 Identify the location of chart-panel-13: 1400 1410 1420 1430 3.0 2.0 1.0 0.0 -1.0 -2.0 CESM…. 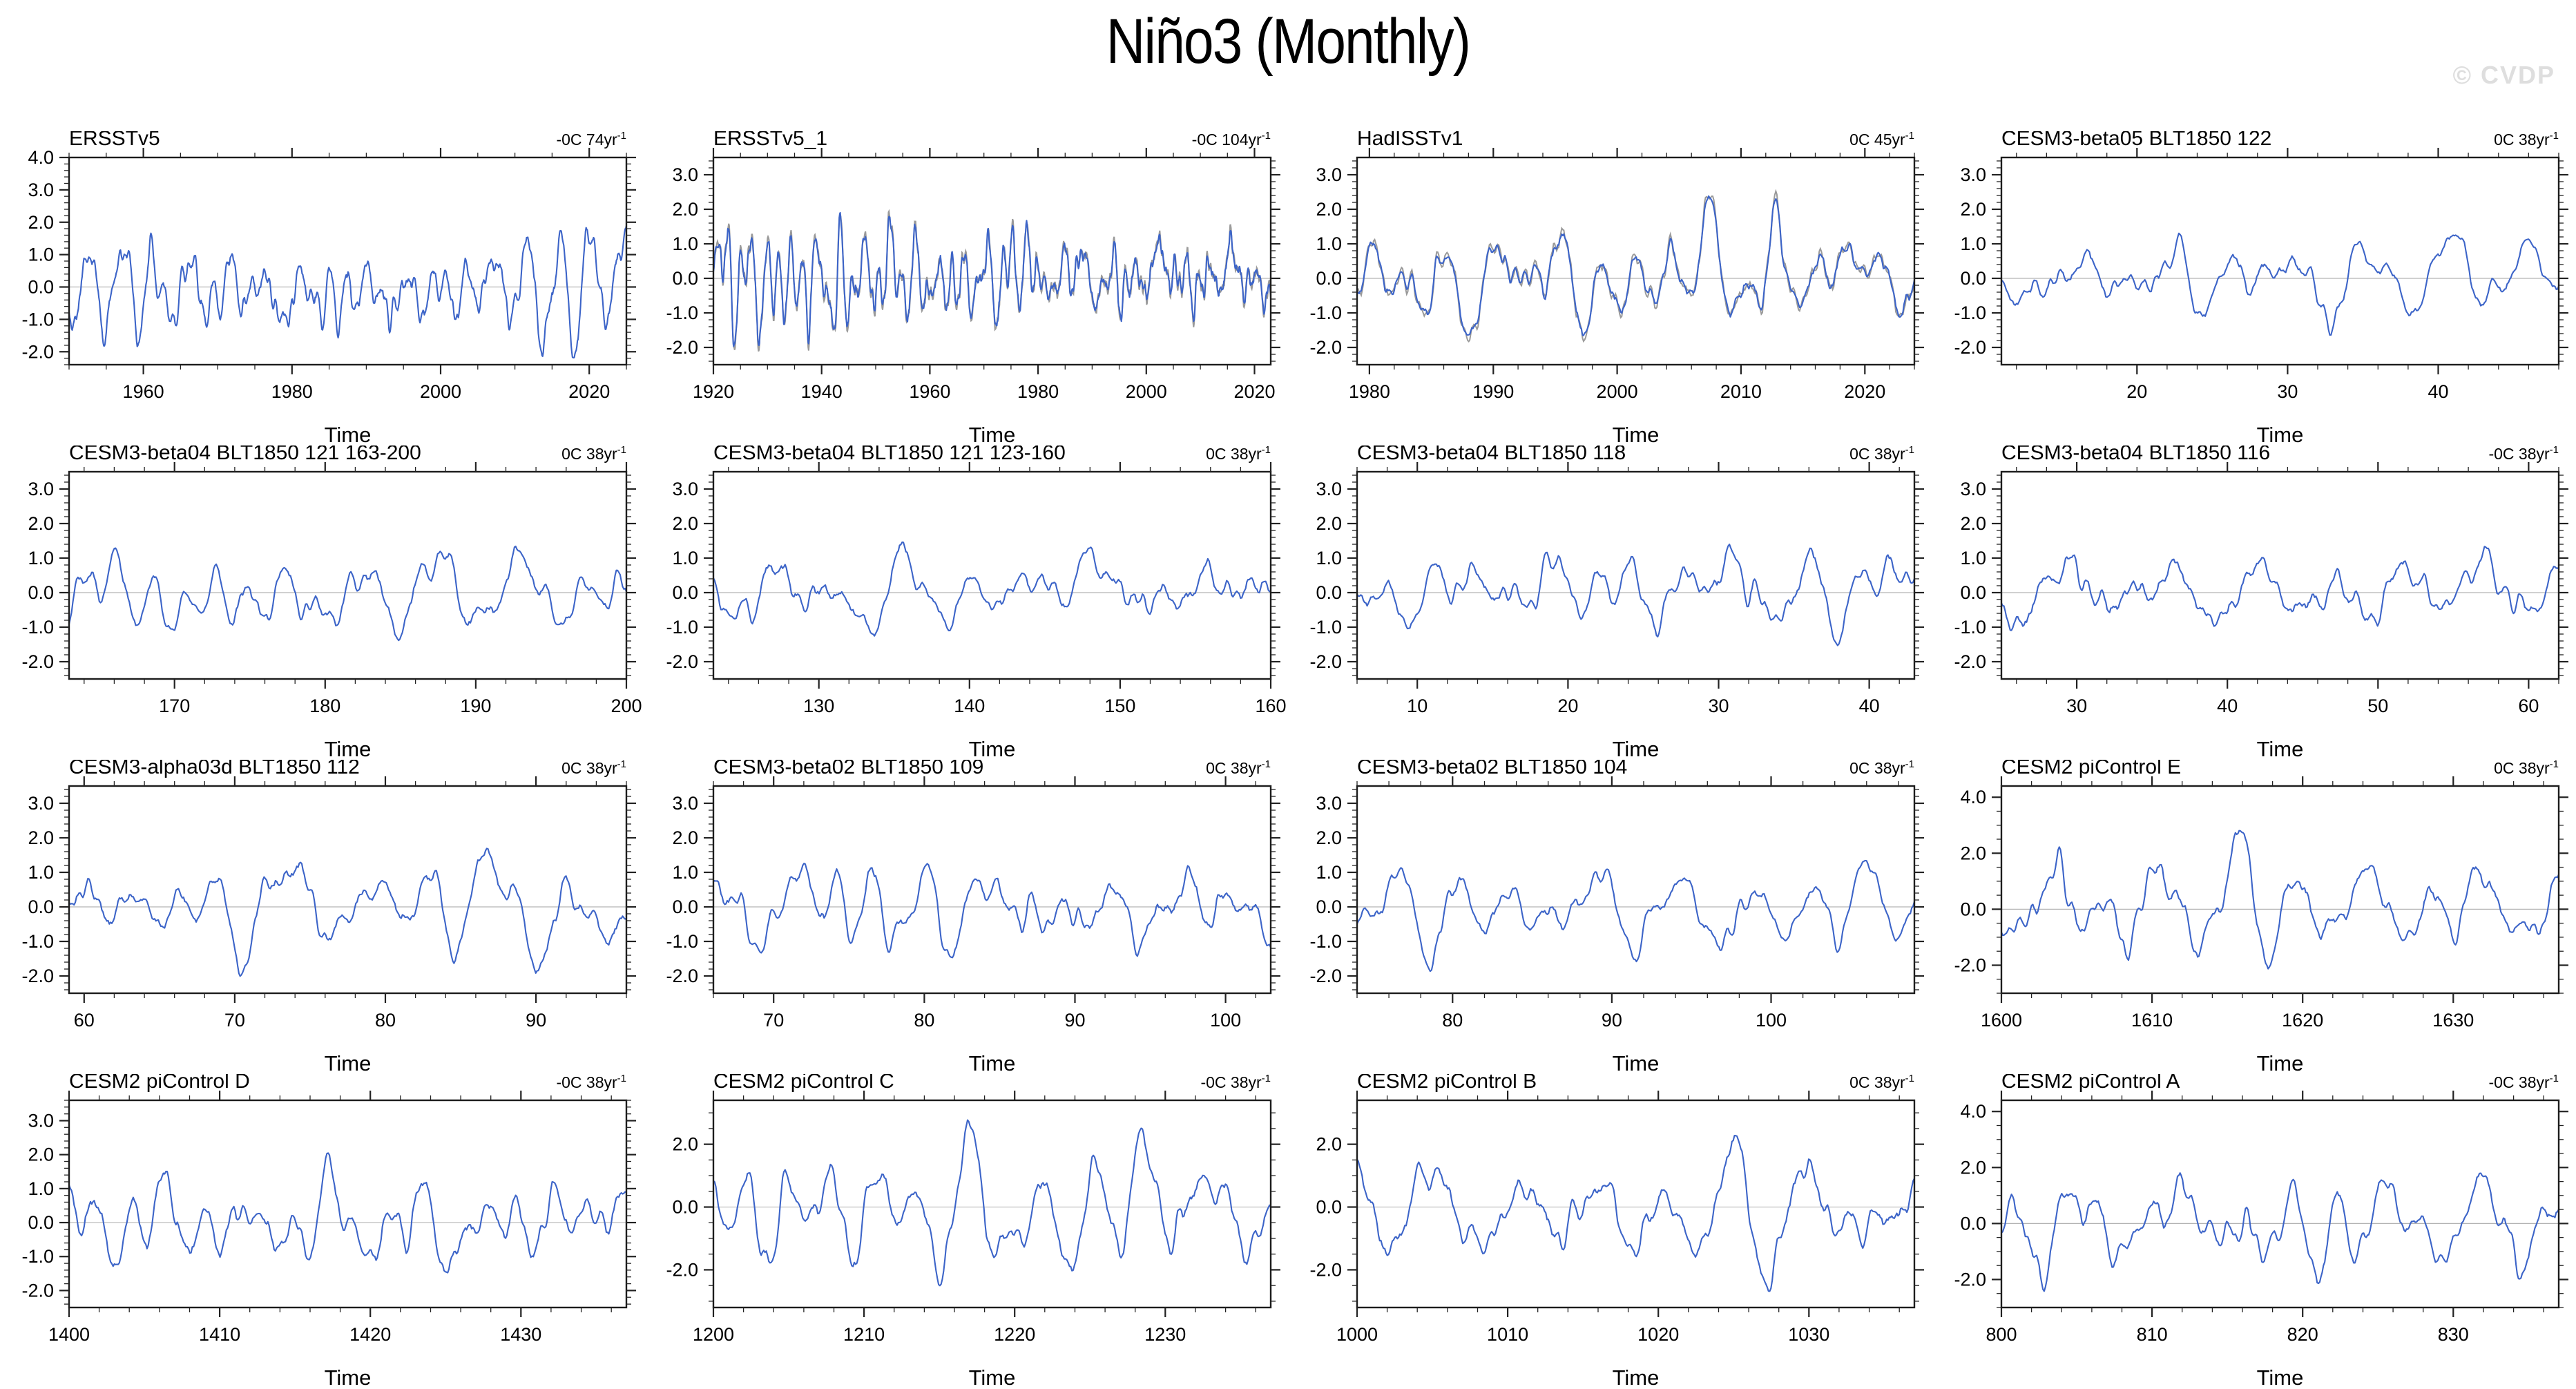
(322, 1231).